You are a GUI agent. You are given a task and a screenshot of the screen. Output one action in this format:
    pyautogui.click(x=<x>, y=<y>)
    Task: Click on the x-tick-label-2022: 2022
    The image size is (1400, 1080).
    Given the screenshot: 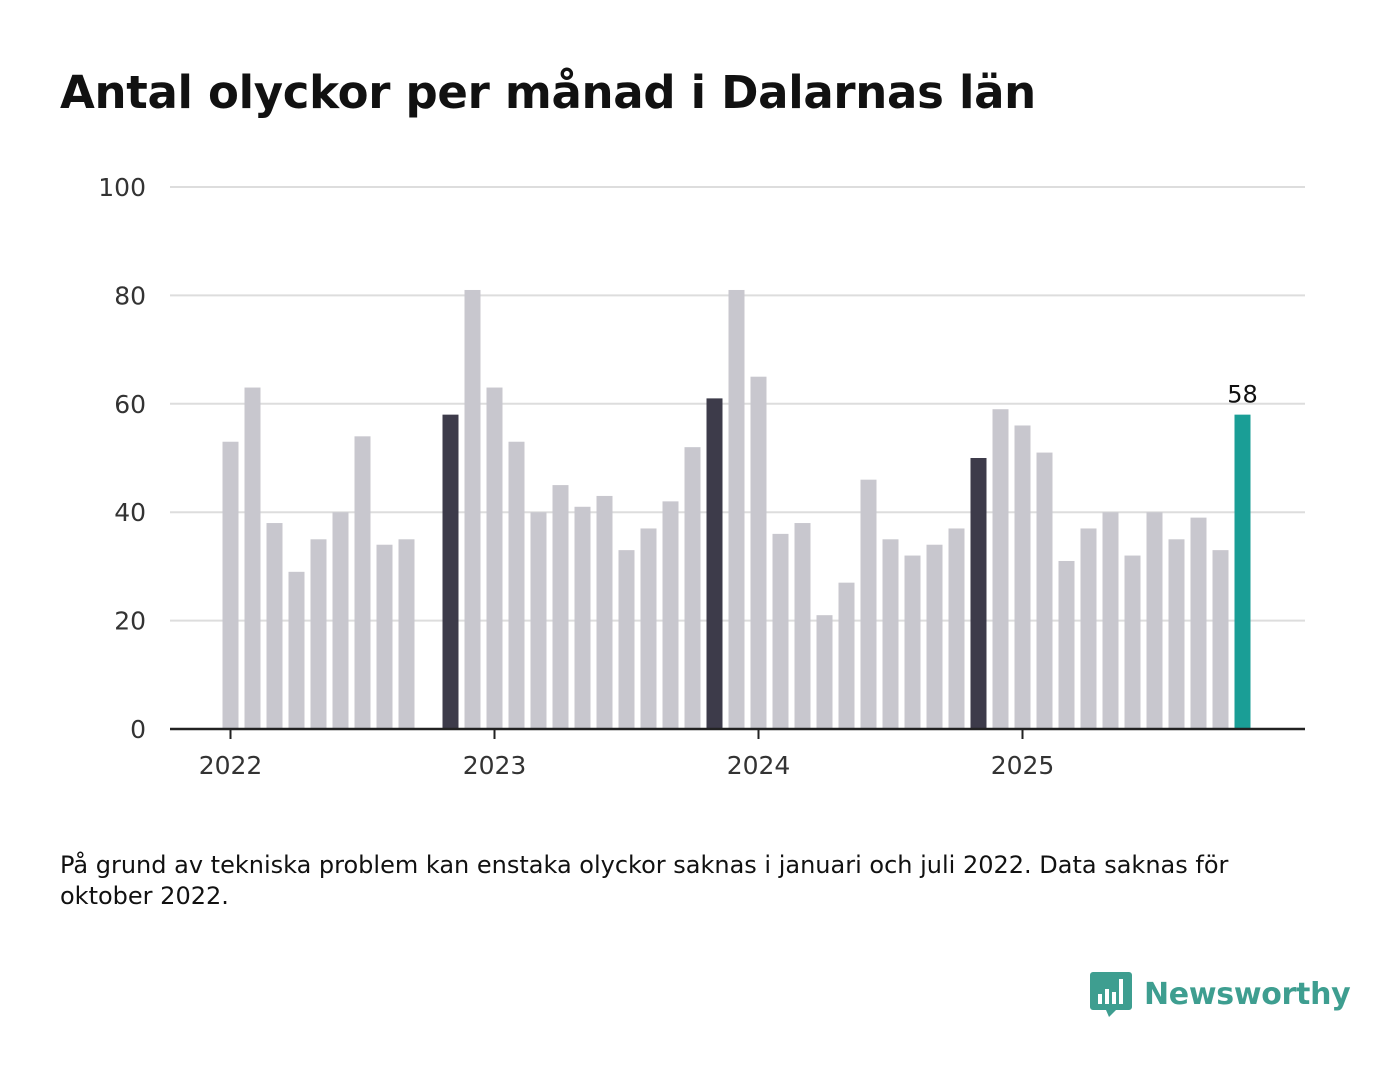 What is the action you would take?
    pyautogui.click(x=231, y=765)
    